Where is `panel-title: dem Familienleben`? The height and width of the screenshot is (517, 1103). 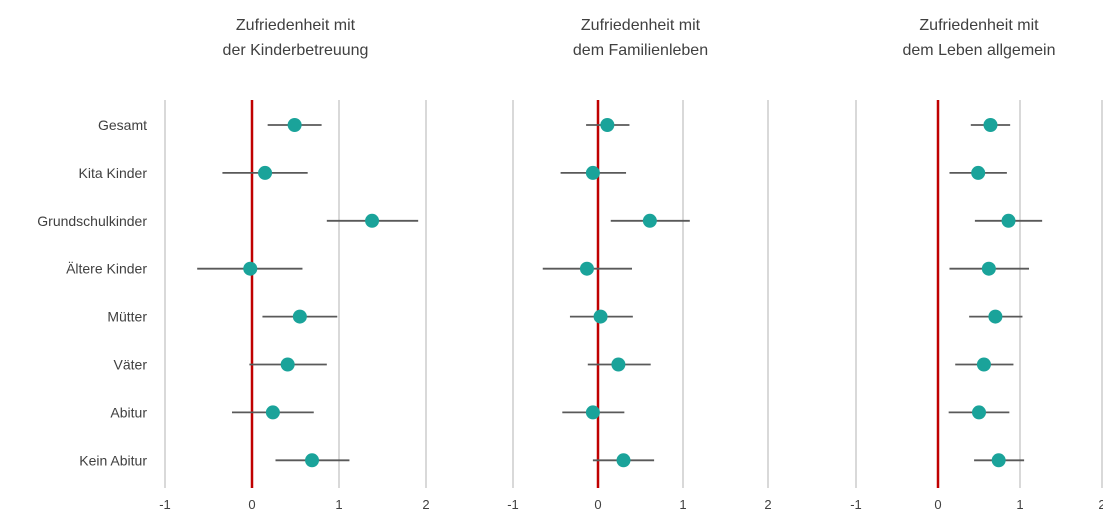
panel-title: dem Familienleben is located at coordinates (640, 50).